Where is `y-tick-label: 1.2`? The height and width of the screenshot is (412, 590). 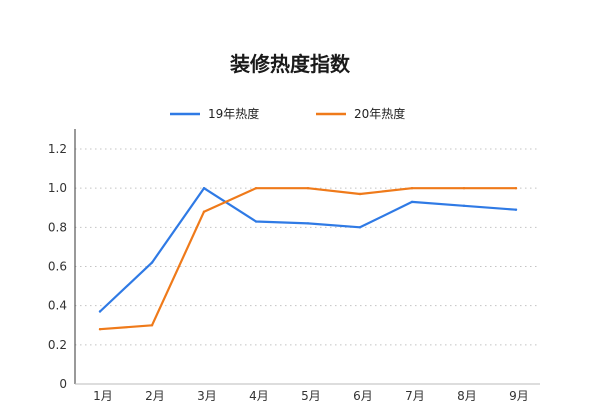
y-tick-label: 1.2 is located at coordinates (57, 149).